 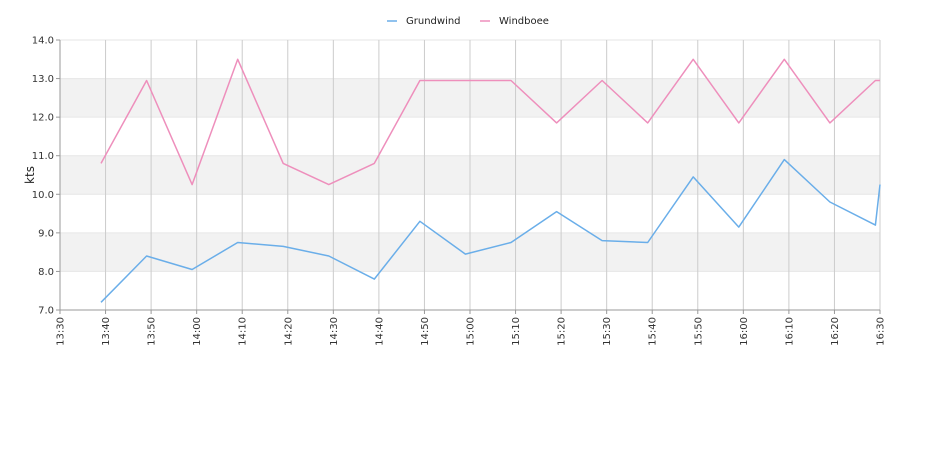 What do you see at coordinates (425, 331) in the screenshot?
I see `x-tick-label: 14:50` at bounding box center [425, 331].